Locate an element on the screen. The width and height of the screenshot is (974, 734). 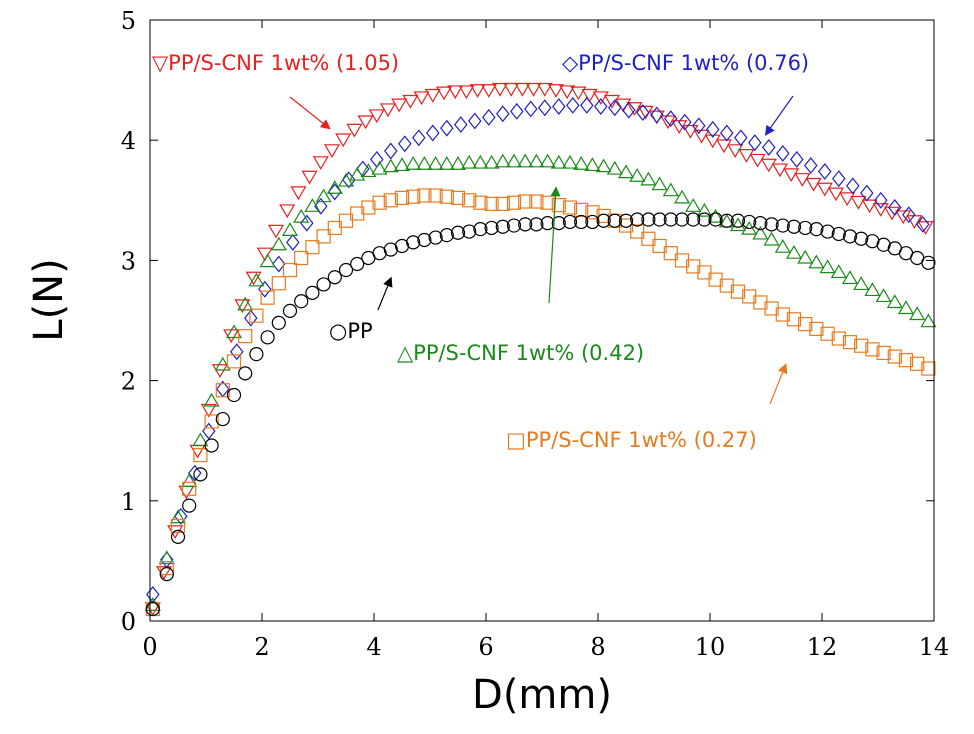
annotation-label: □PP/S-CNF 1wt% (0.27) is located at coordinates (631, 440).